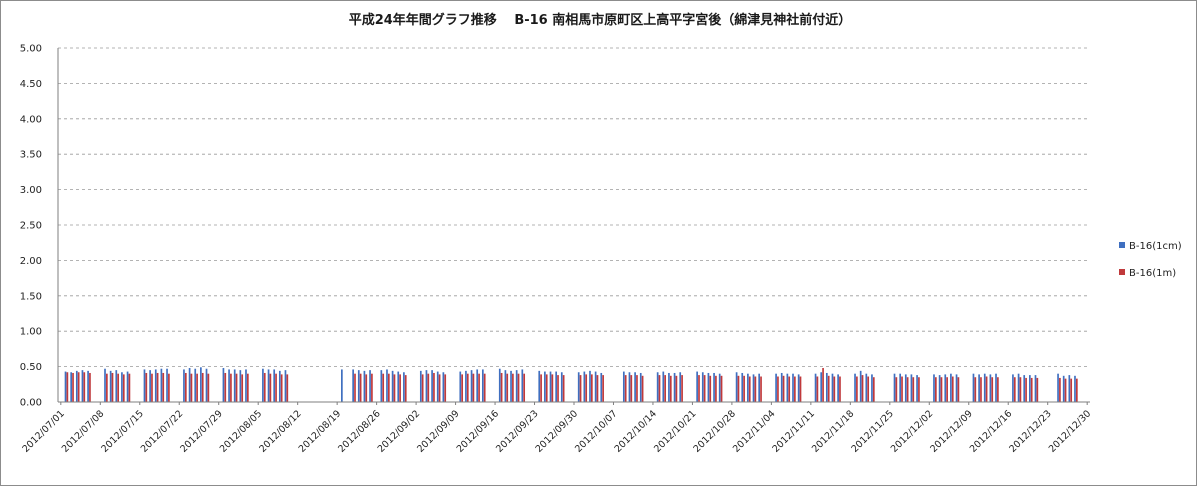 Image resolution: width=1199 pixels, height=488 pixels. Describe the element at coordinates (31, 190) in the screenshot. I see `y-tick-label: 3.00` at that location.